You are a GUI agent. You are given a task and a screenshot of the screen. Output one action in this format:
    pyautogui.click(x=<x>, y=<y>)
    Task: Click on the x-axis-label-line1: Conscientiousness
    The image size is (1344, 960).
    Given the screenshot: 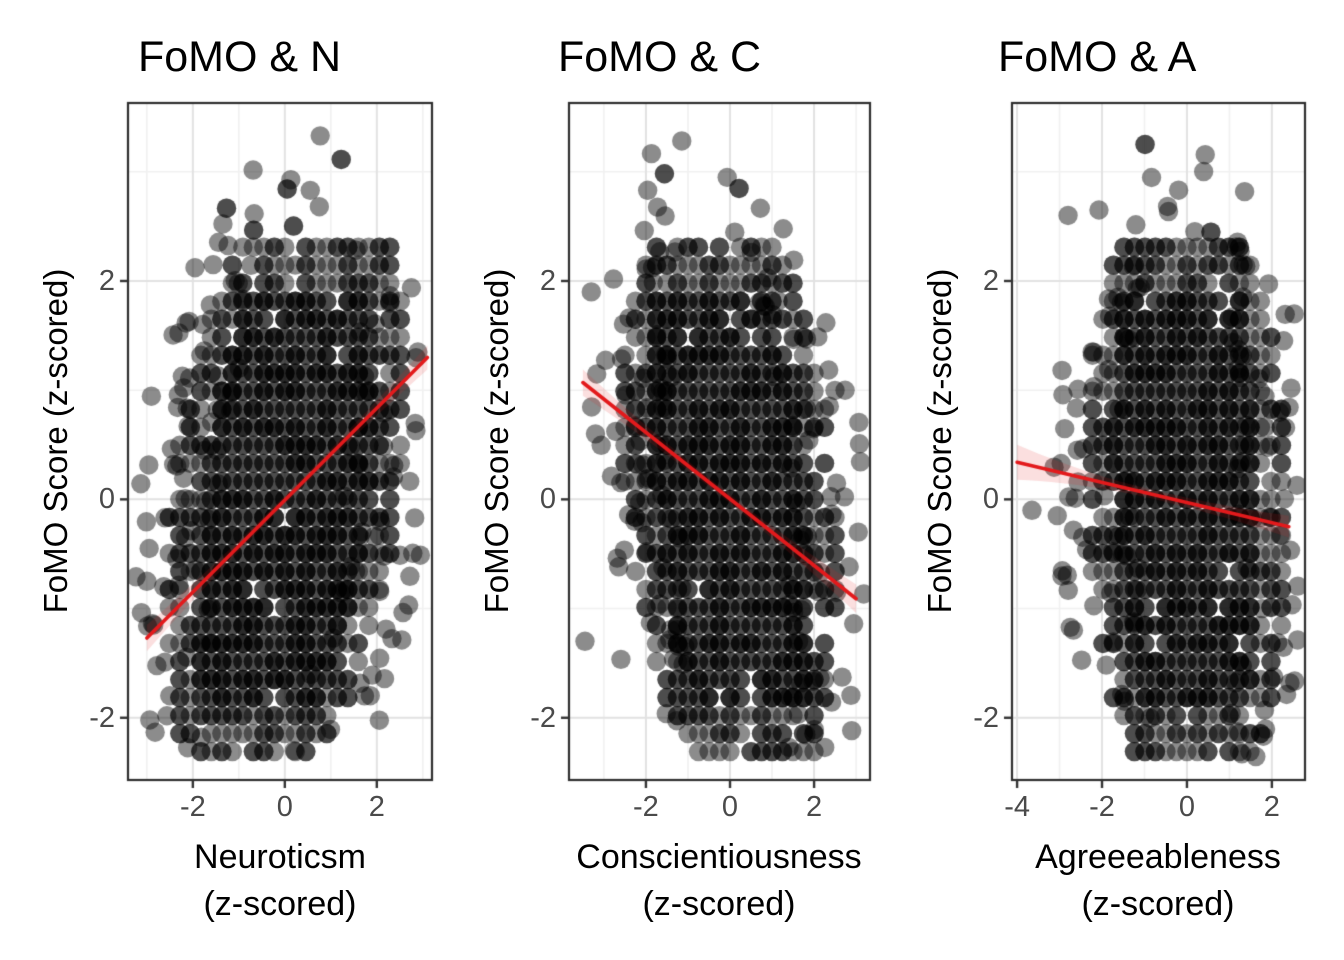 What is the action you would take?
    pyautogui.click(x=719, y=857)
    